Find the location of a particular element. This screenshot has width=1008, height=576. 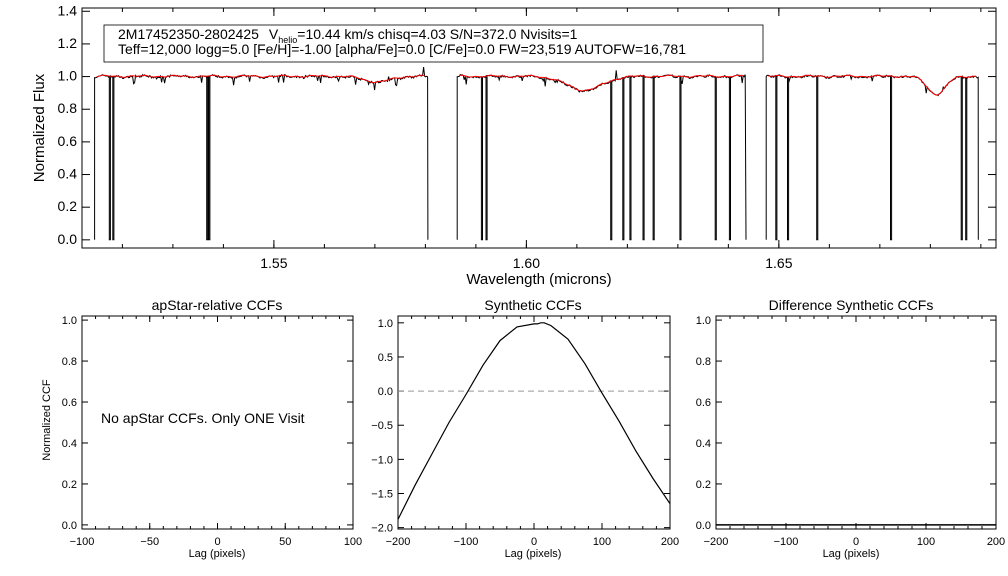

apstar-x-tick-label: 50 is located at coordinates (285, 542).